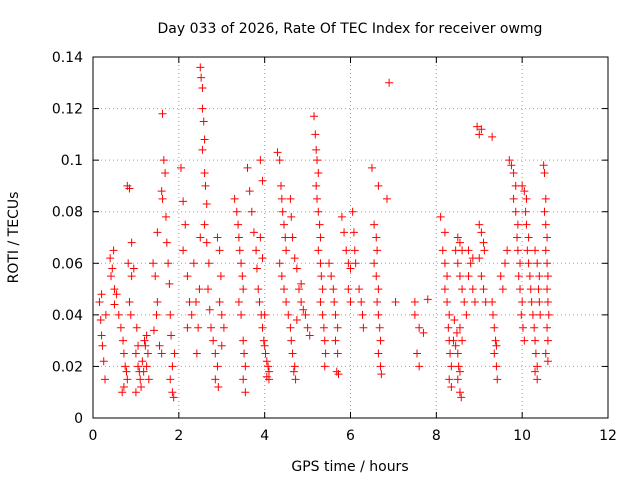 The image size is (640, 480). Describe the element at coordinates (349, 467) in the screenshot. I see `x-axis-label: GPS time / hours` at that location.